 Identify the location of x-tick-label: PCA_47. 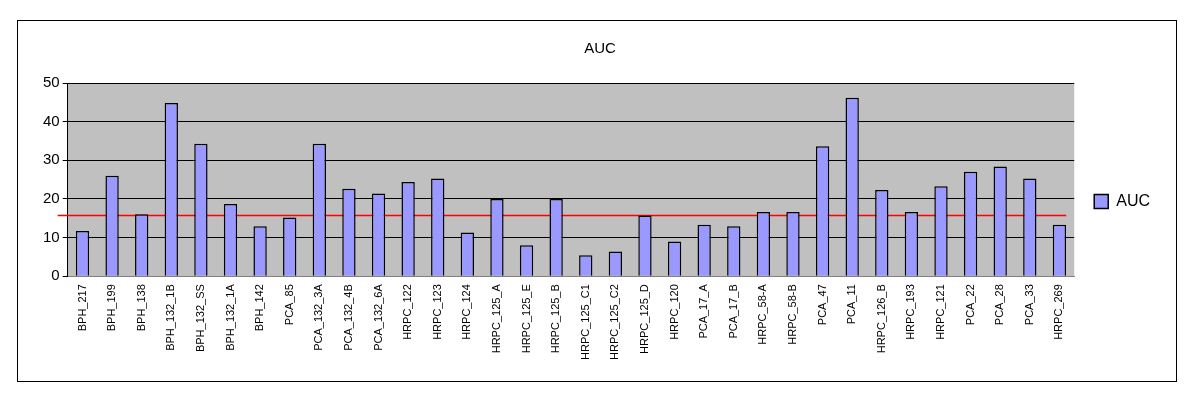
(821, 305).